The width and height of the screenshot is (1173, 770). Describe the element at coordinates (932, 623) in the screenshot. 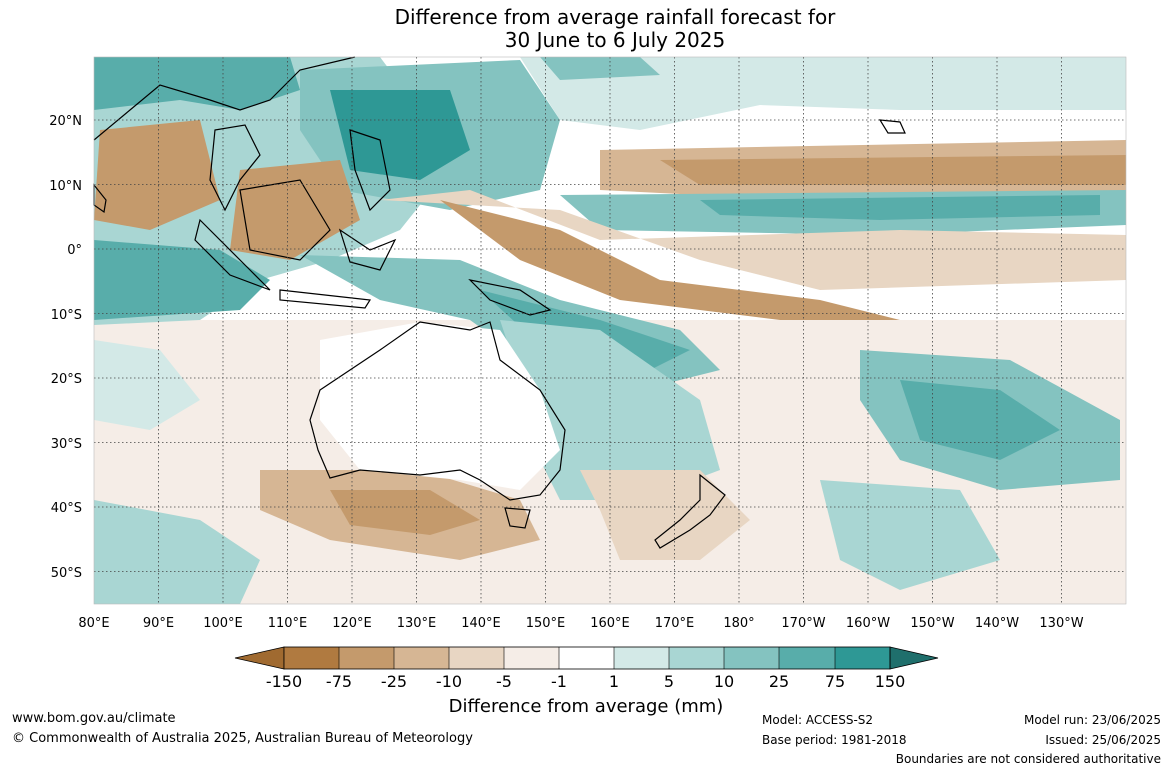

I see `lon-label: 150°W` at that location.